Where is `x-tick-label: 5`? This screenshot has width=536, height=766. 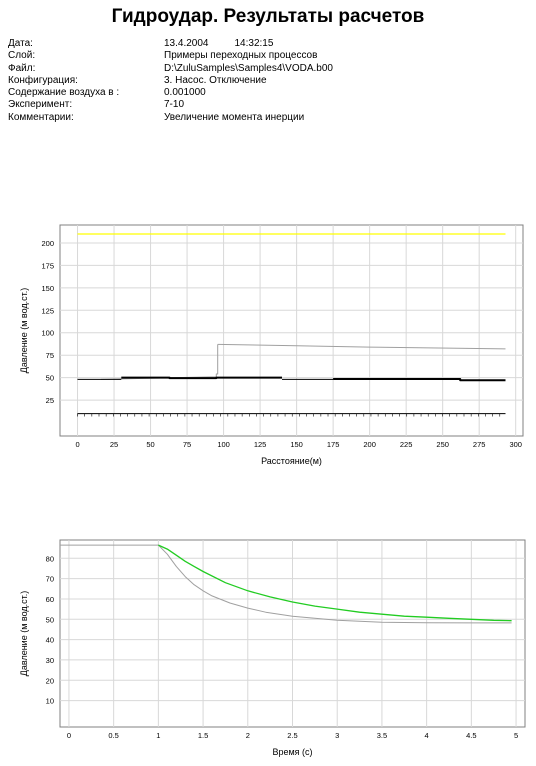
x-tick-label: 5 is located at coordinates (516, 735).